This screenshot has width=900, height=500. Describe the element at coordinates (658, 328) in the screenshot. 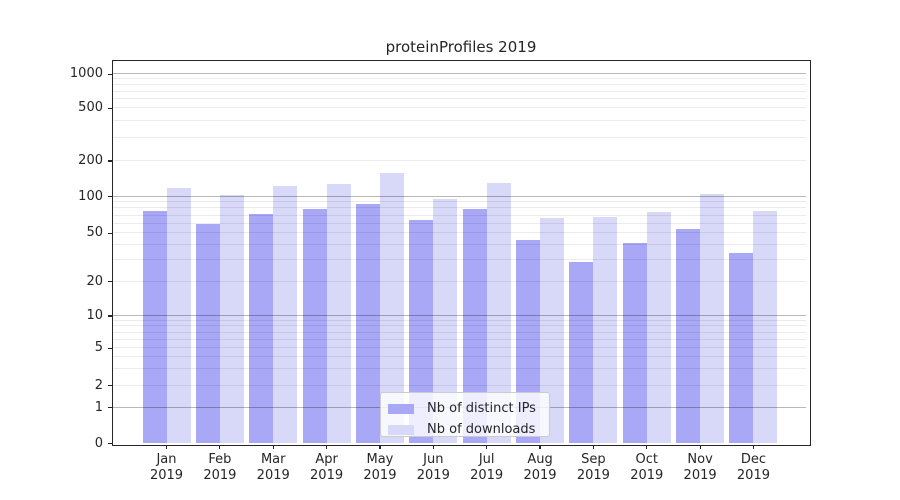

I see `bar-downloads-oct` at that location.